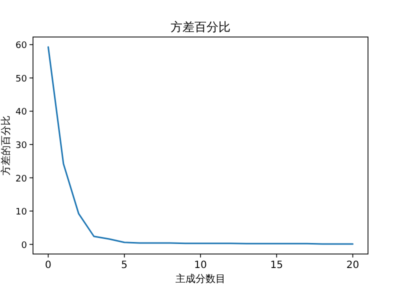 The width and height of the screenshot is (405, 289). What do you see at coordinates (6, 146) in the screenshot?
I see `y-axis-title: 方差的百分比` at bounding box center [6, 146].